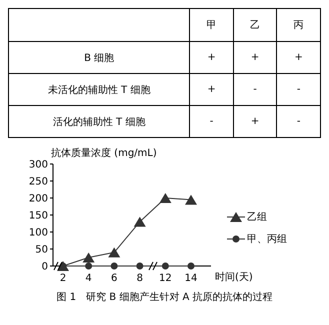 Image resolution: width=329 pixels, height=325 pixels. I want to click on category-label: 活化的辅助性 T 细胞, so click(99, 122).